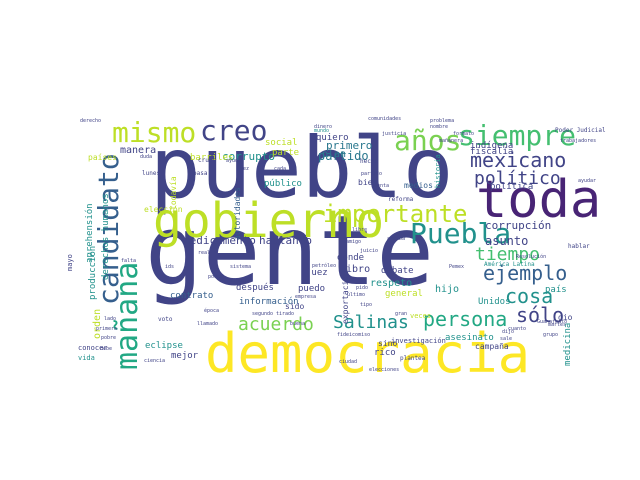  Describe the element at coordinates (371, 322) in the screenshot. I see `cloud-word: Salinas` at that location.